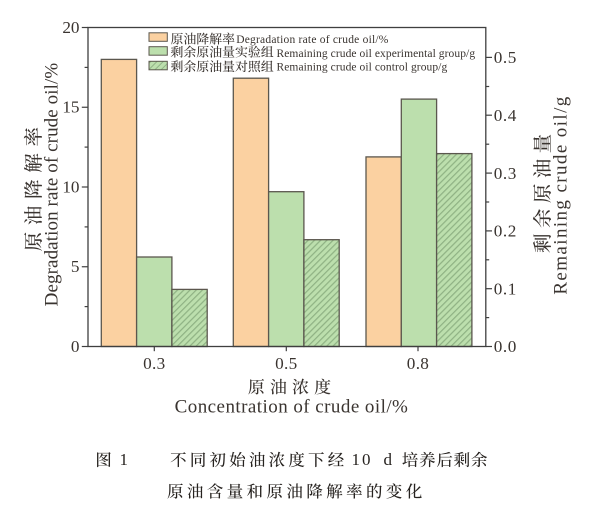  Describe the element at coordinates (123, 459) in the screenshot. I see `svg-text: 1` at that location.